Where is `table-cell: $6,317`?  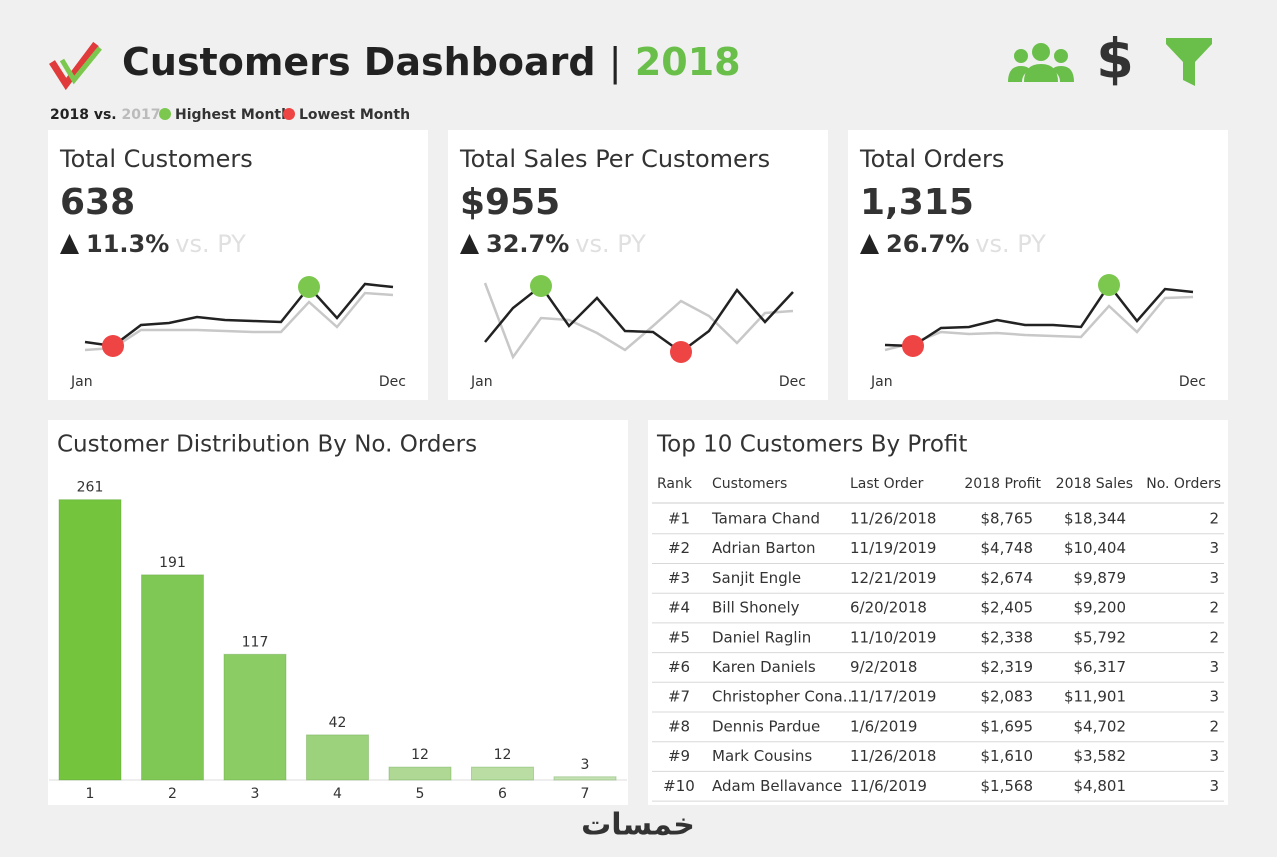
table-cell: $6,317 is located at coordinates (1100, 667).